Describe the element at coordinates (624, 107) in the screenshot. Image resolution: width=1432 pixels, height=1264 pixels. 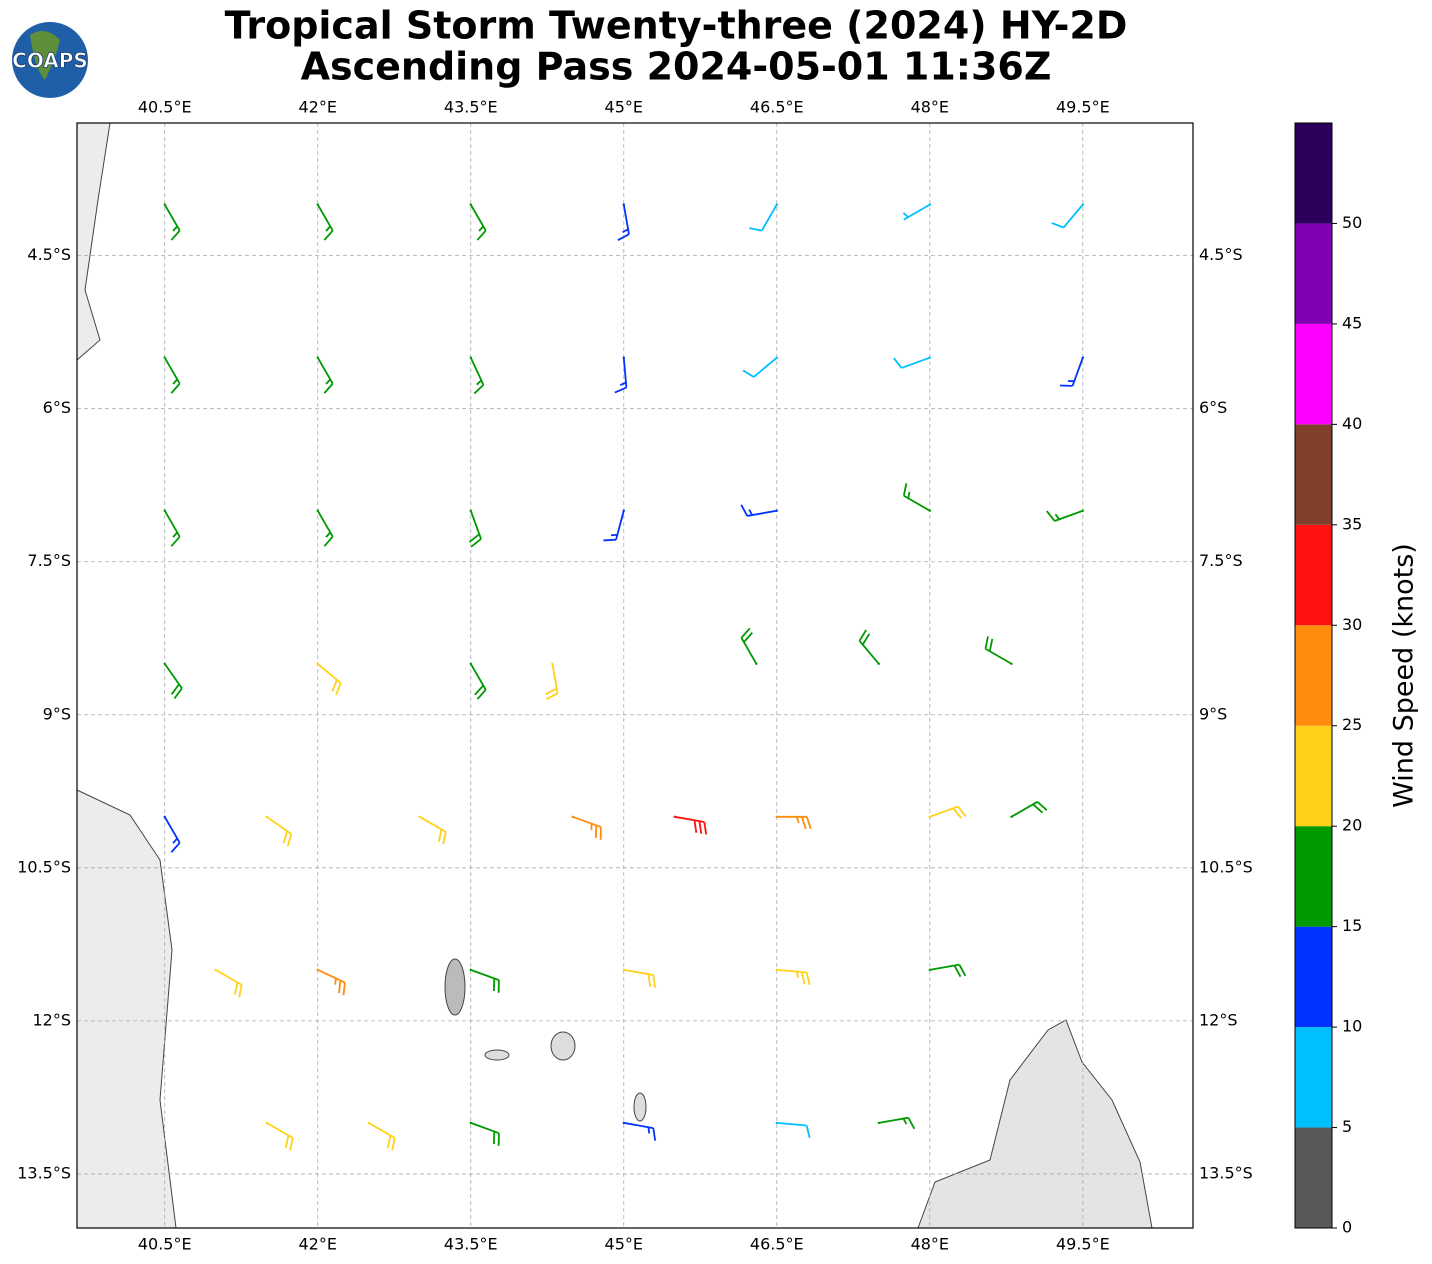
I see `x-tick-label: 45°E` at that location.